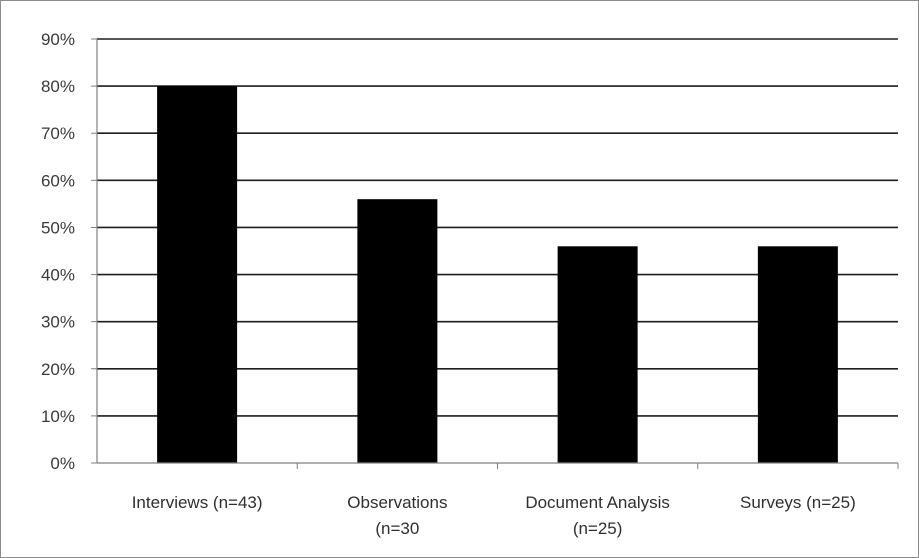 The image size is (919, 558). I want to click on x-category-label: Surveys (n=25), so click(798, 502).